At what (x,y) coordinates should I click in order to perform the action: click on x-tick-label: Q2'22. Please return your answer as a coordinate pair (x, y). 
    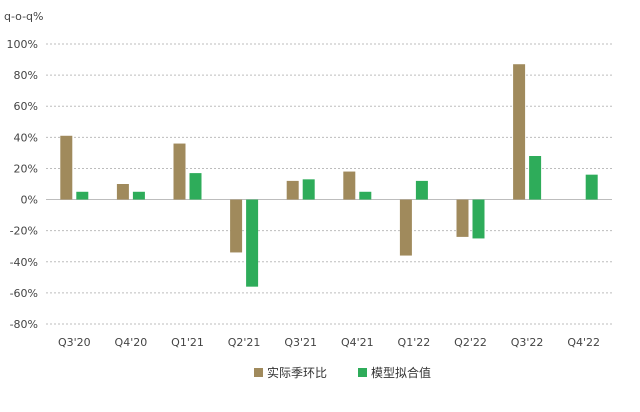
    Looking at the image, I should click on (470, 342).